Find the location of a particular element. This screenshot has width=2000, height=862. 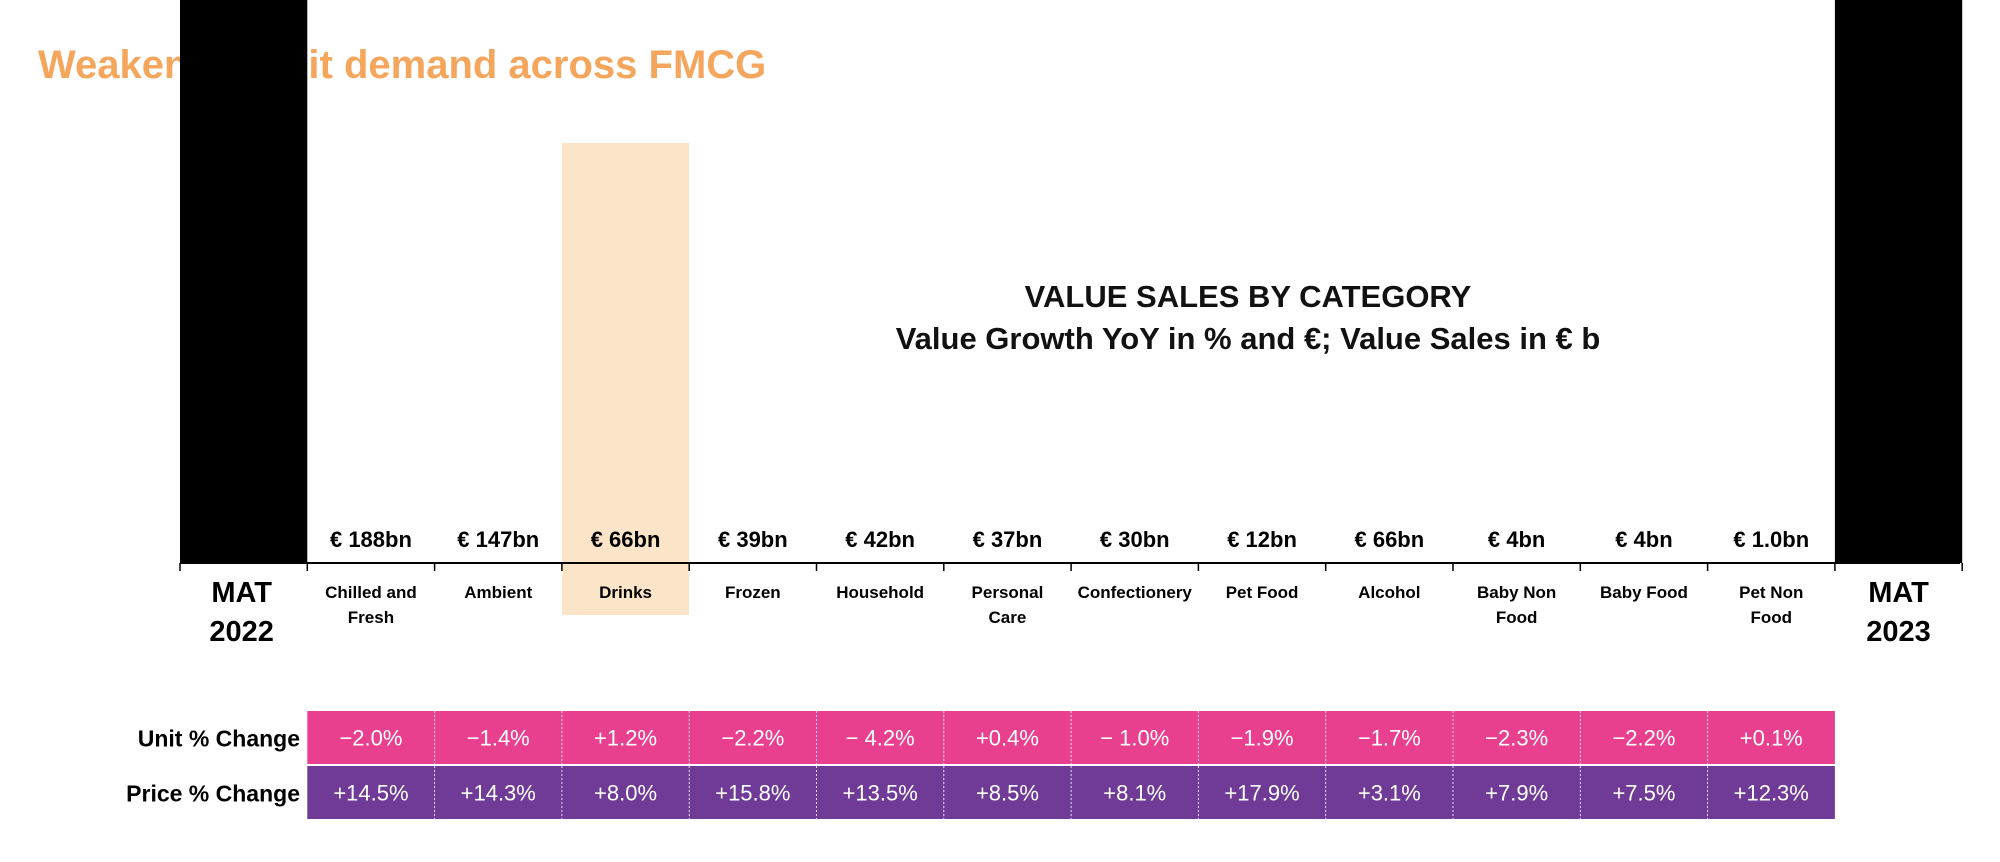

table-cell-value: +7.9% is located at coordinates (1516, 793).